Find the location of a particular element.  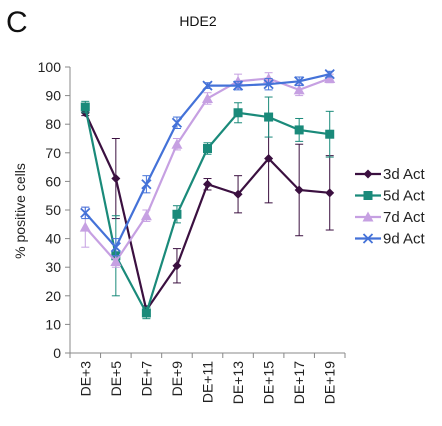

legend-item: 3d Act is located at coordinates (390, 174).